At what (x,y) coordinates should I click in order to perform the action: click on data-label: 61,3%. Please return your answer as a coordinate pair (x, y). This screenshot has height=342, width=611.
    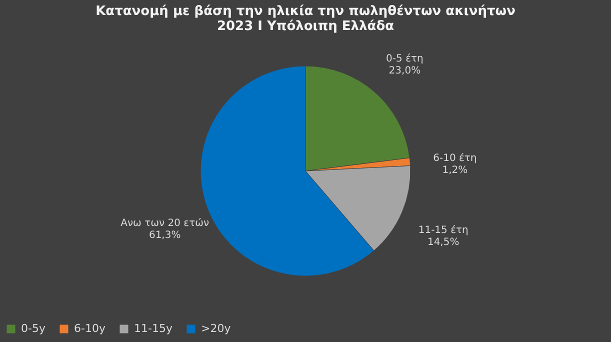
    Looking at the image, I should click on (164, 236).